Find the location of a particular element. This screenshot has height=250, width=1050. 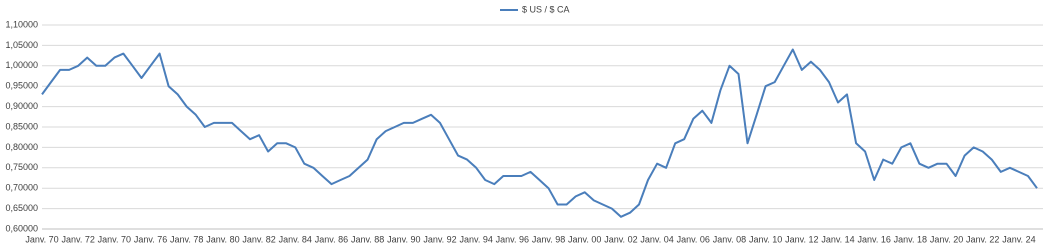

y-tick-label: 0,85000 is located at coordinates (21, 126).